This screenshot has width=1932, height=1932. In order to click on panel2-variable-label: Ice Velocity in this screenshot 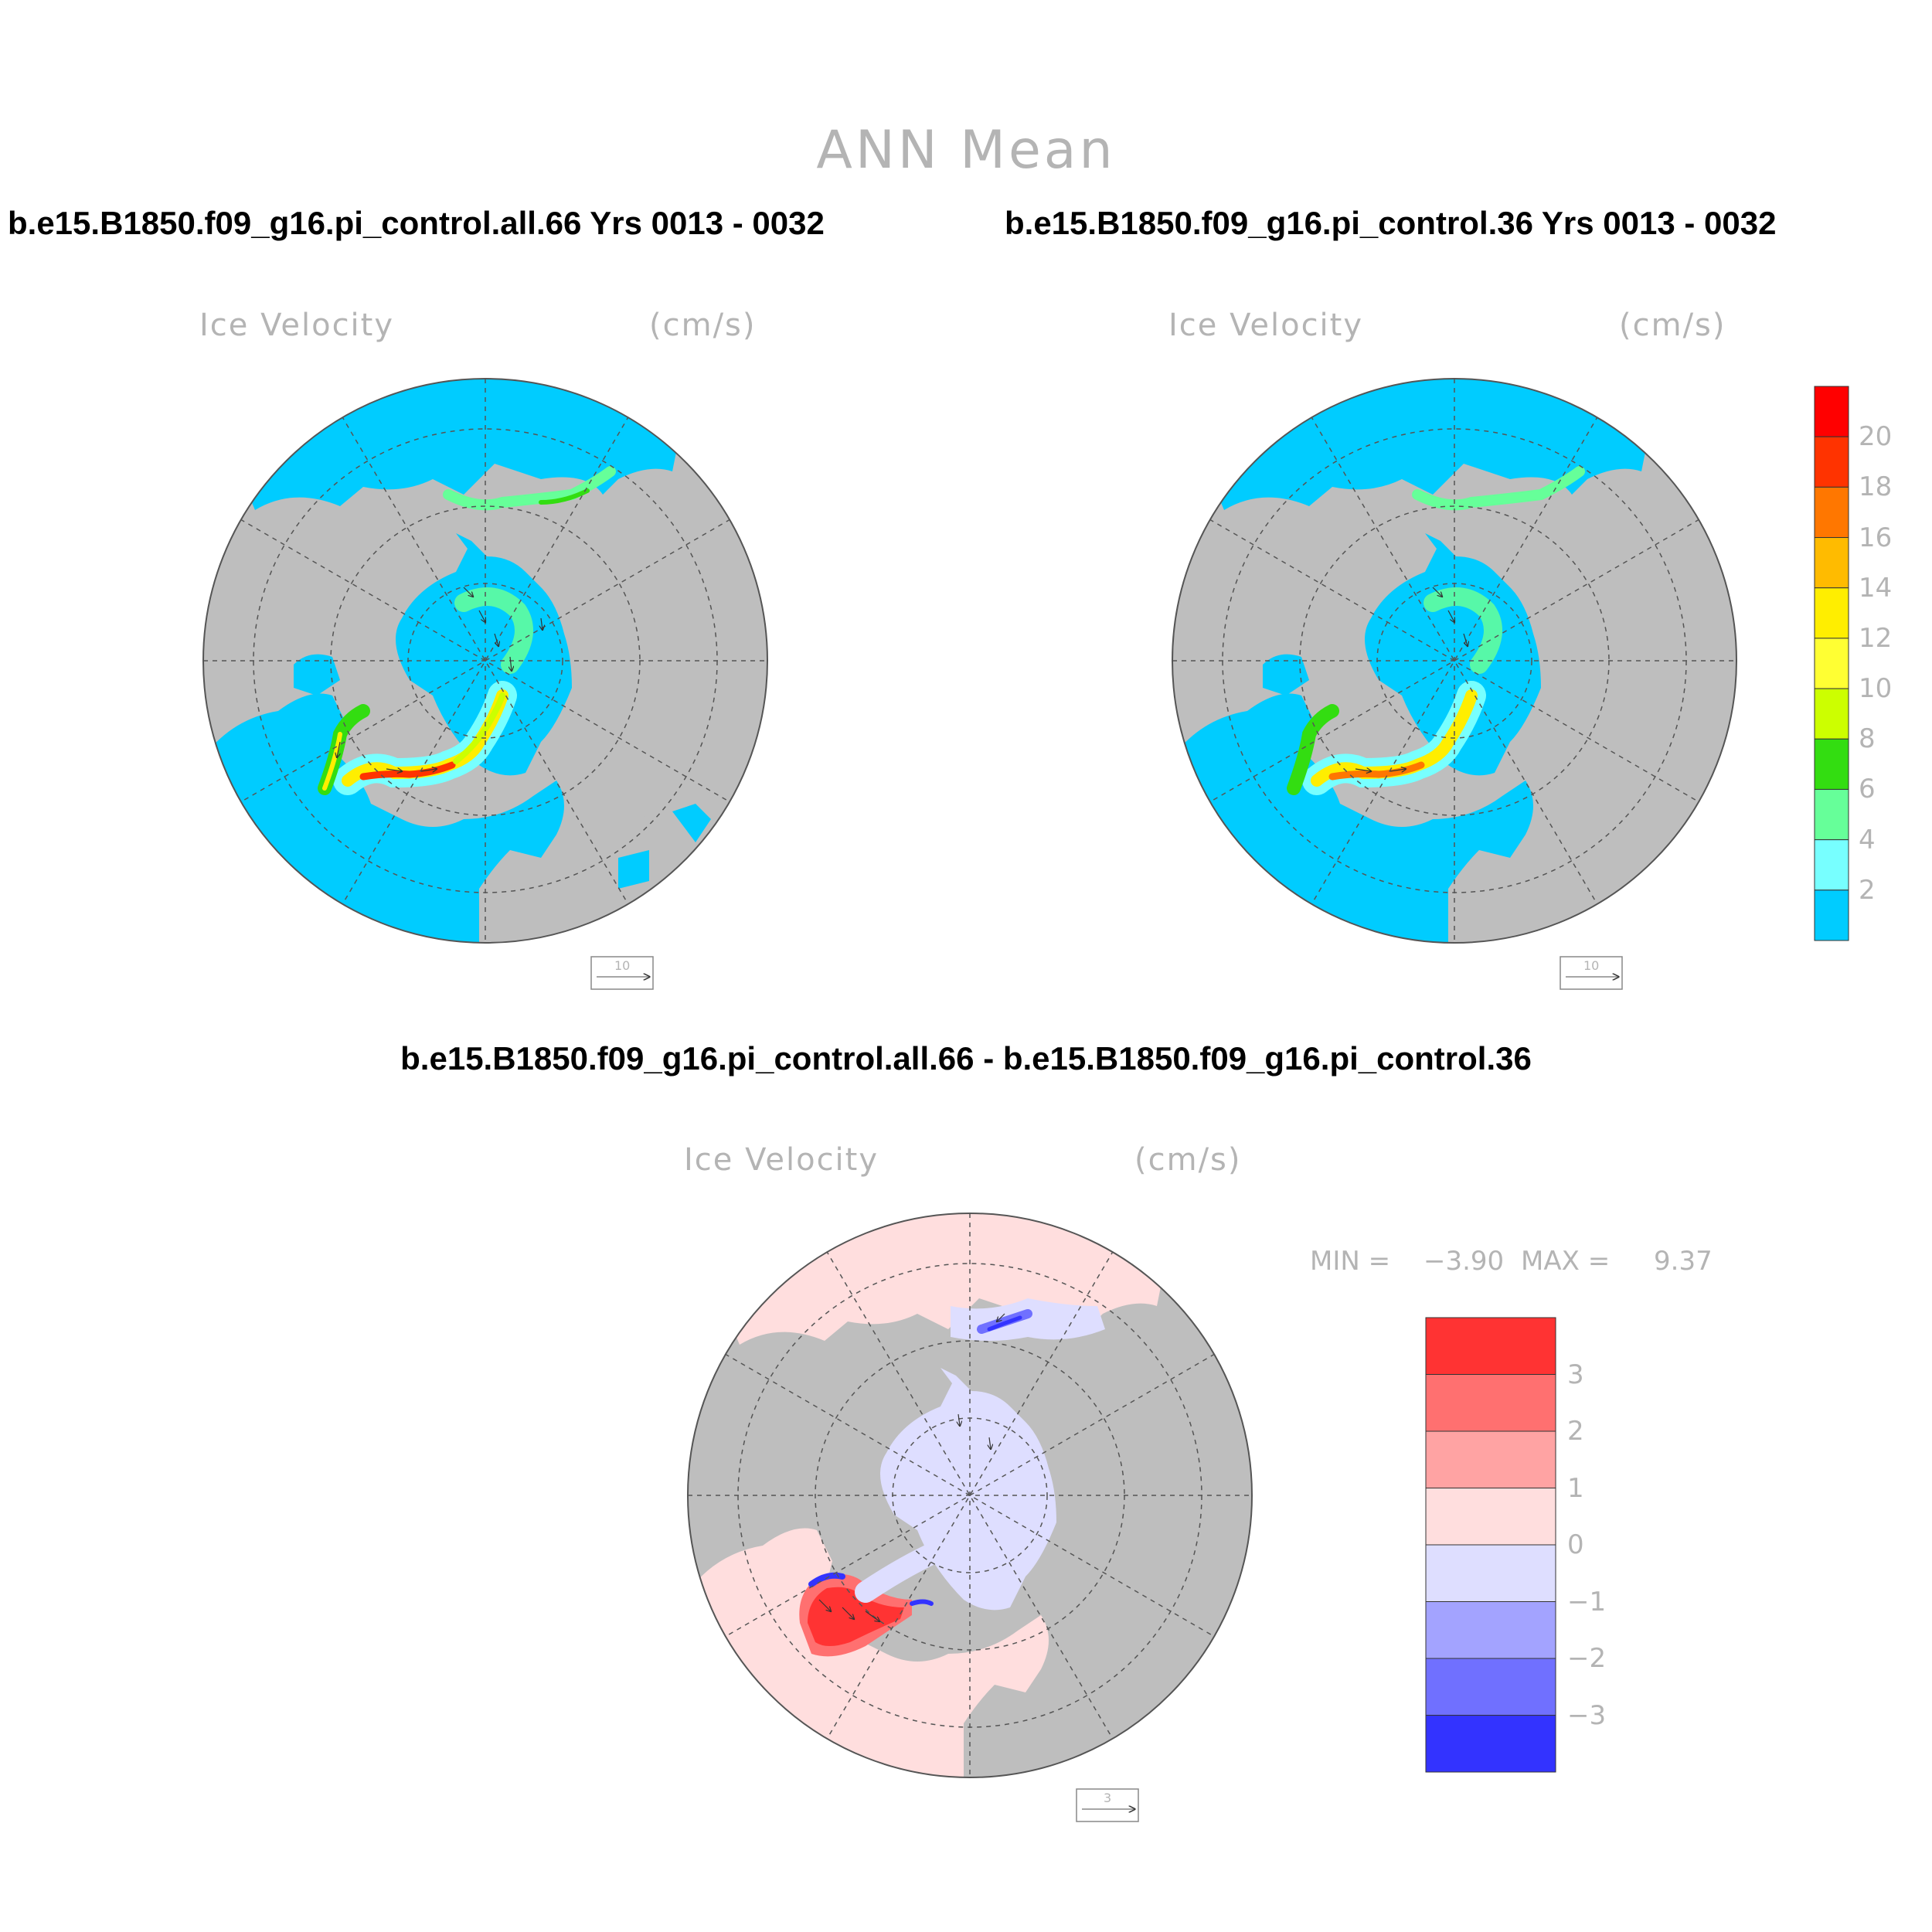, I will do `click(1266, 326)`.